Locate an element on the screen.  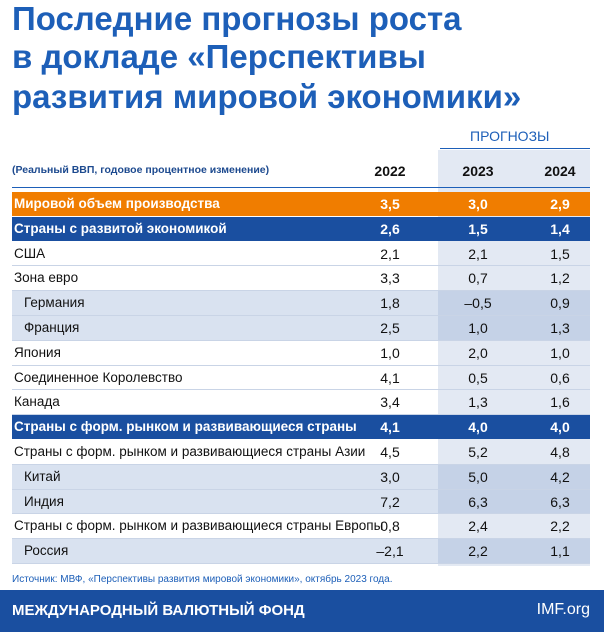
value: 0,8 is located at coordinates (390, 526).